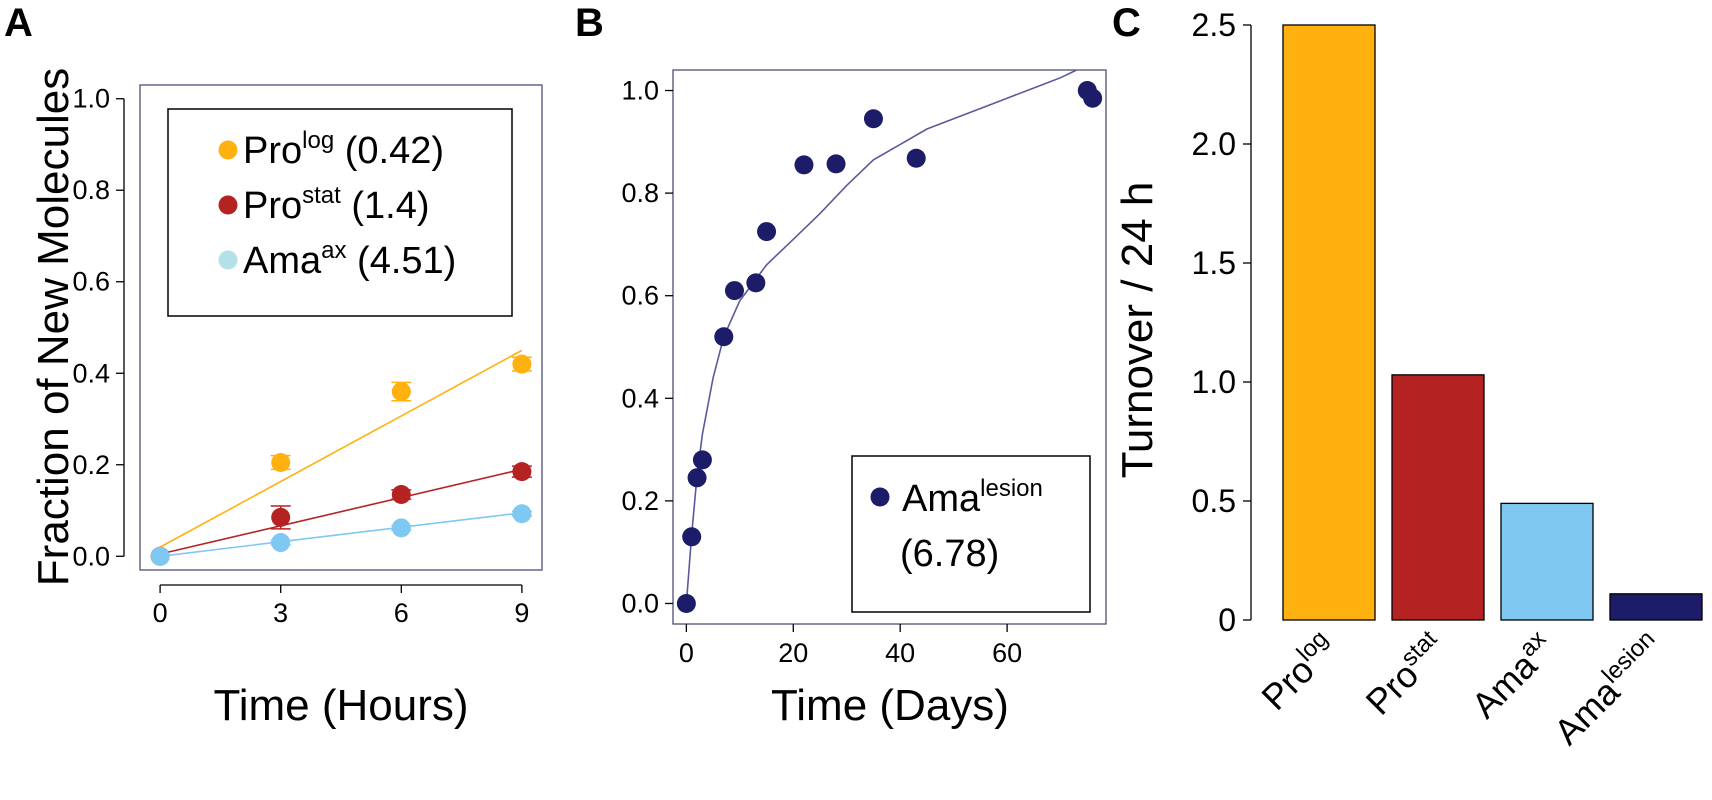  Describe the element at coordinates (521, 613) in the screenshot. I see `x-tick-label-a: 9` at that location.